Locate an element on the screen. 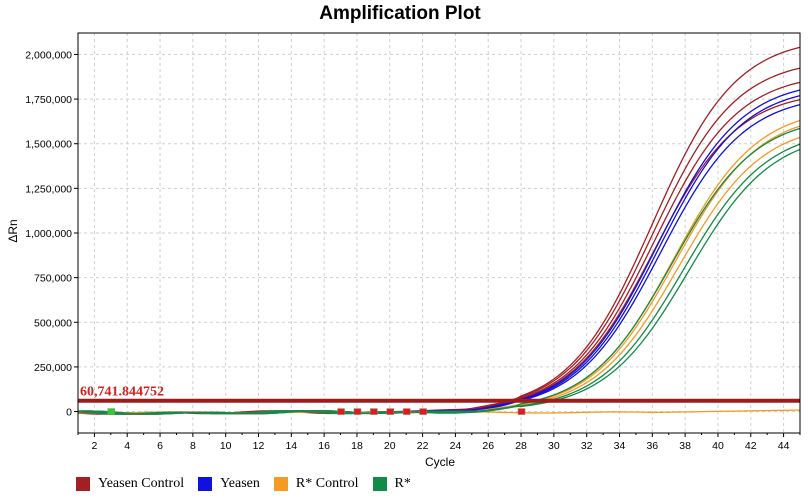 This screenshot has width=809, height=498. x-tick-label: 22 is located at coordinates (423, 446).